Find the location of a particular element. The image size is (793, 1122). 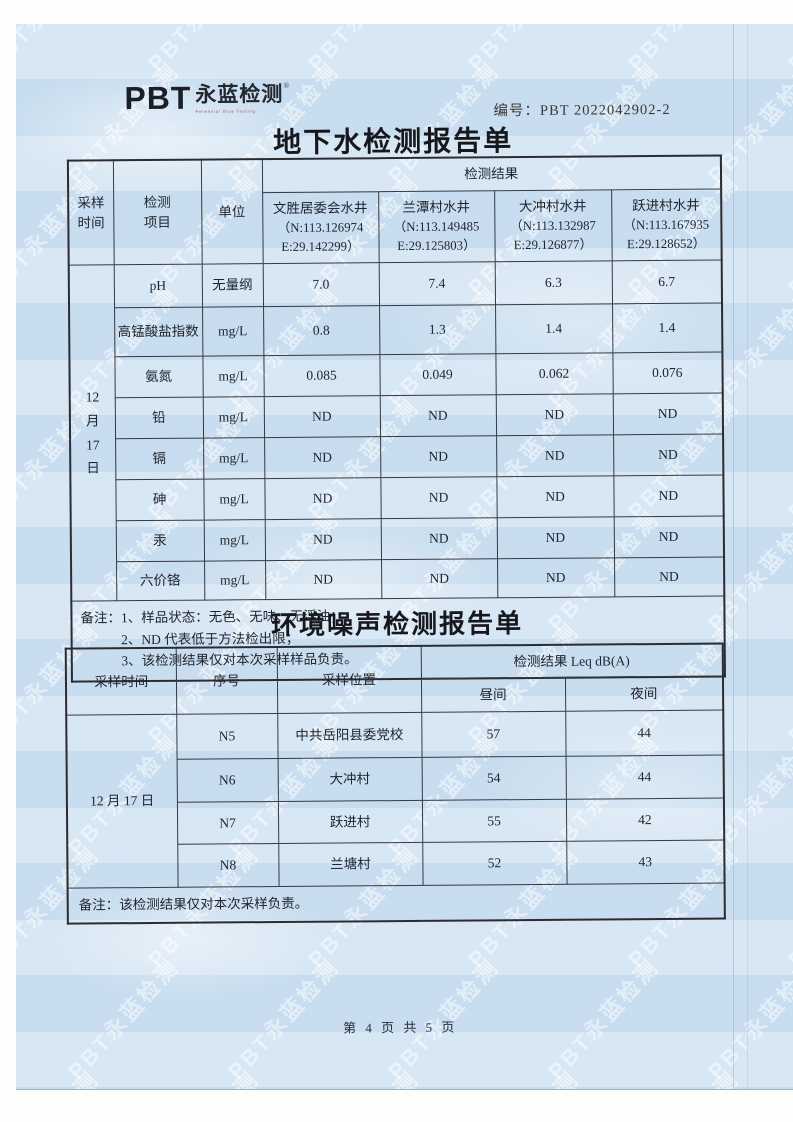

well-coord-n: （N:113.149485 is located at coordinates (436, 226).